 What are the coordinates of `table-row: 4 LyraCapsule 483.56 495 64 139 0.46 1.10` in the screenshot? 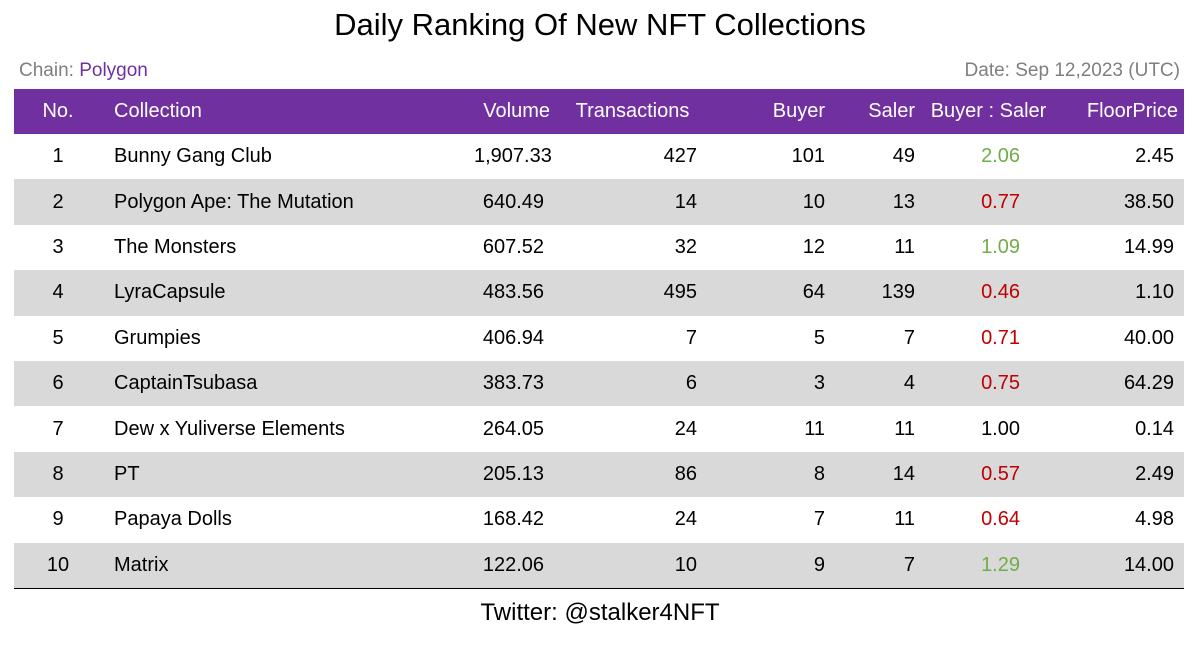 It's located at (599, 293).